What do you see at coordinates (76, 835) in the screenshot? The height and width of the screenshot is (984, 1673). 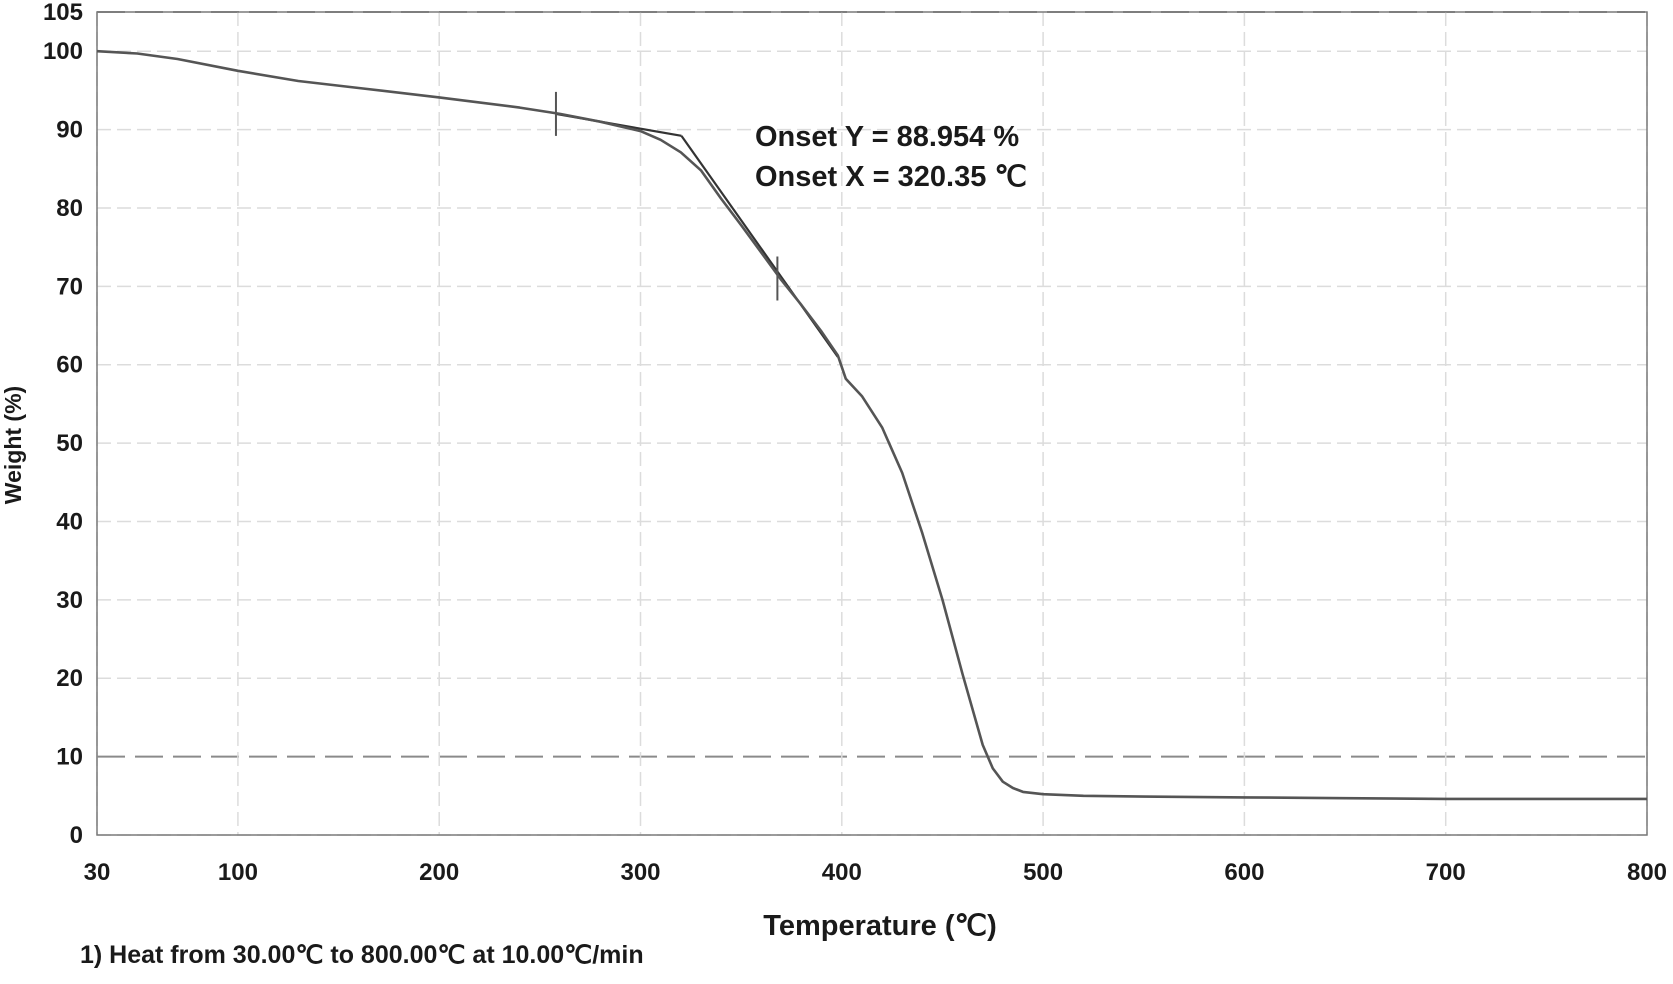 I see `y-tick-label: 0` at bounding box center [76, 835].